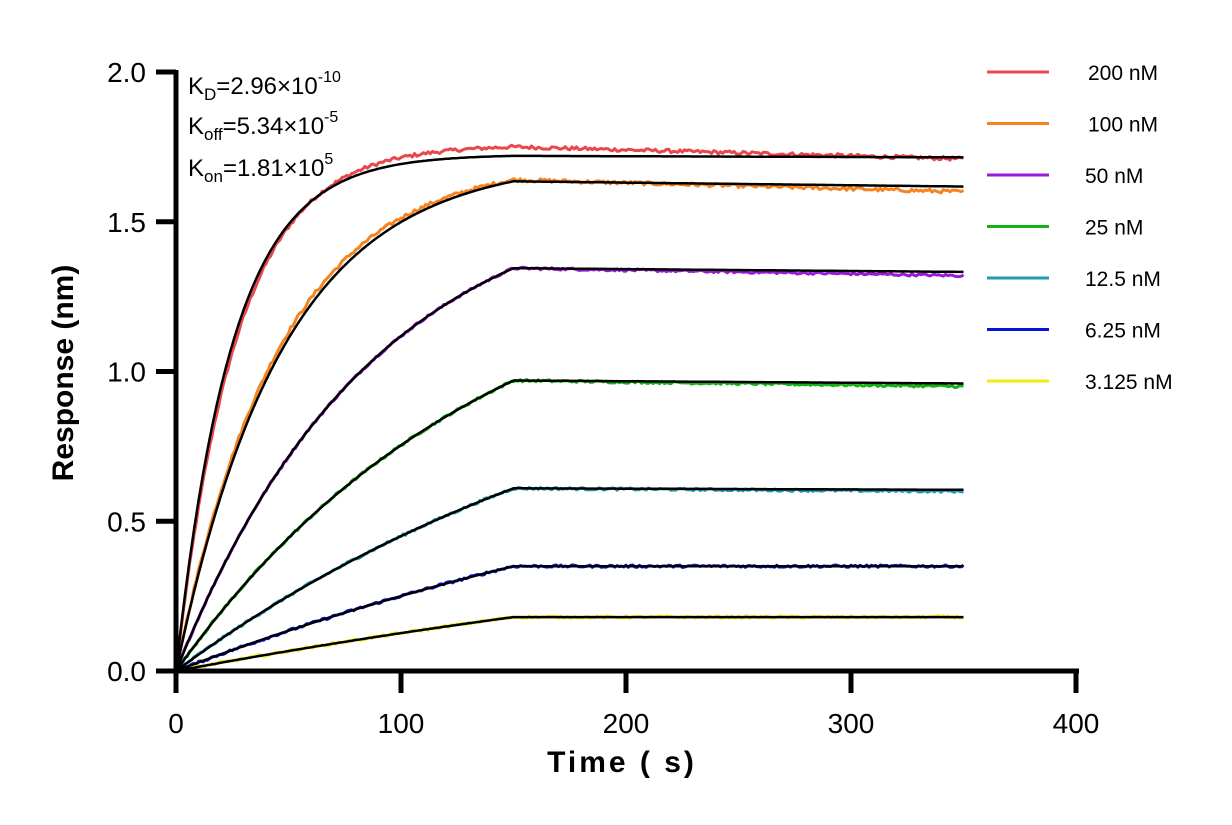  Describe the element at coordinates (622, 762) in the screenshot. I see `x-axis-title: Time ( s)` at that location.